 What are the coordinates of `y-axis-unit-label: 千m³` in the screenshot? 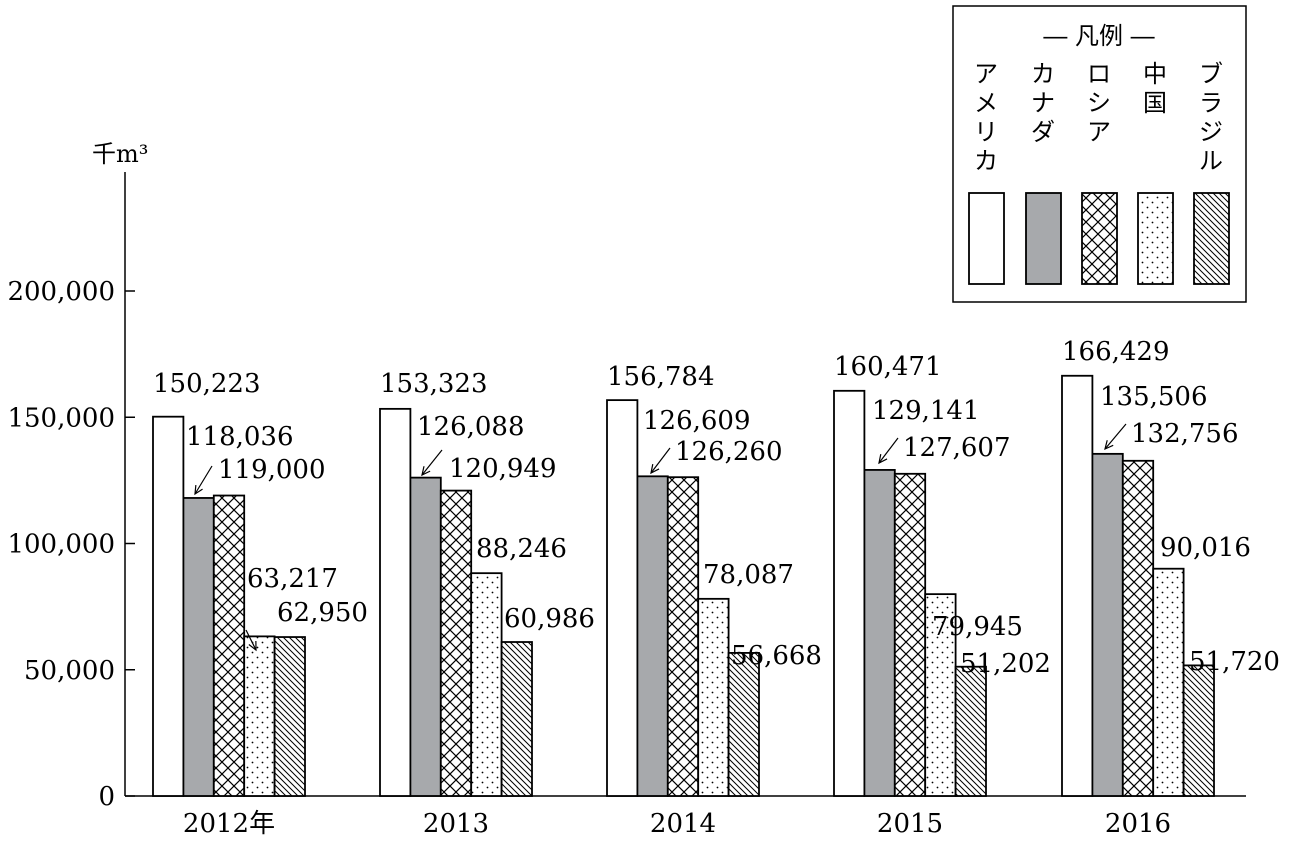 It's located at (120, 154).